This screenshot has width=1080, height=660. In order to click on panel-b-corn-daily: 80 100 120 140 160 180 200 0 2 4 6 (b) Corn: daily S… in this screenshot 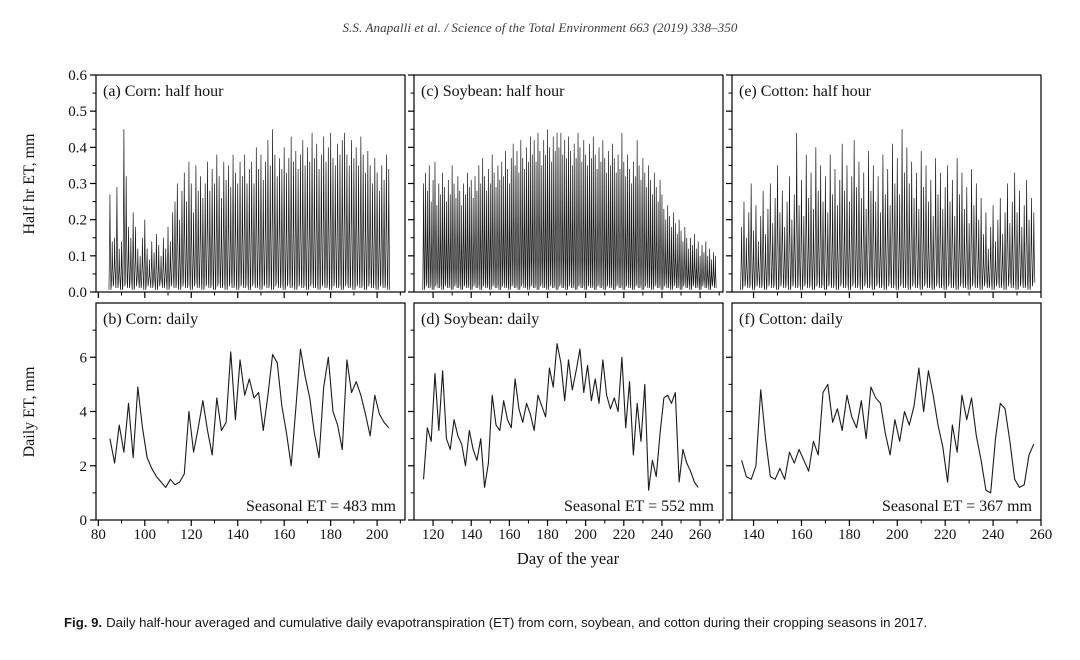, I will do `click(243, 422)`.